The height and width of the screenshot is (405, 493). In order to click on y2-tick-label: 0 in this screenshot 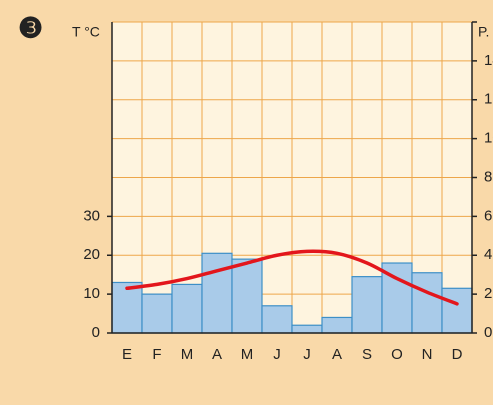, I will do `click(488, 332)`.